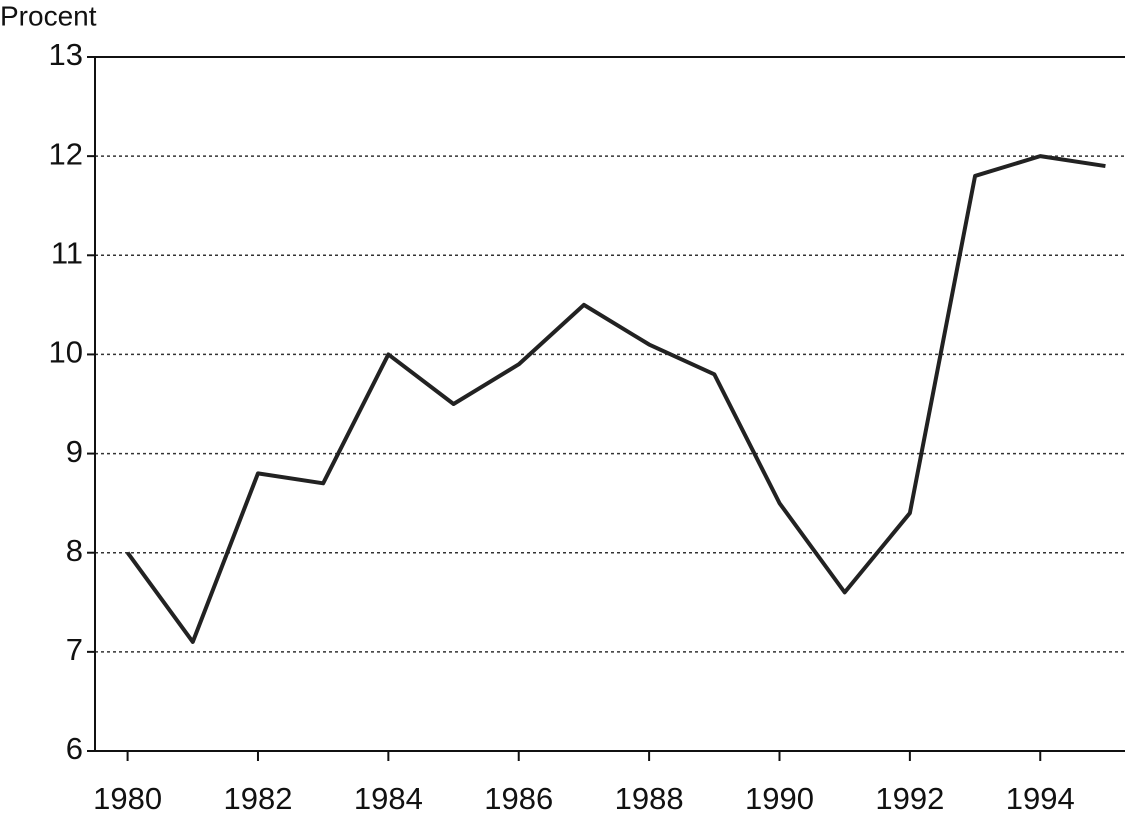  I want to click on x-tick-label: 1982, so click(257, 798).